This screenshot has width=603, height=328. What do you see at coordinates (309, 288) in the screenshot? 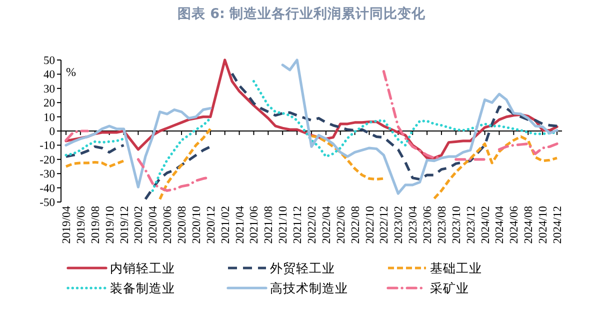
I see `legend-label: 高技术制造业` at bounding box center [309, 288].